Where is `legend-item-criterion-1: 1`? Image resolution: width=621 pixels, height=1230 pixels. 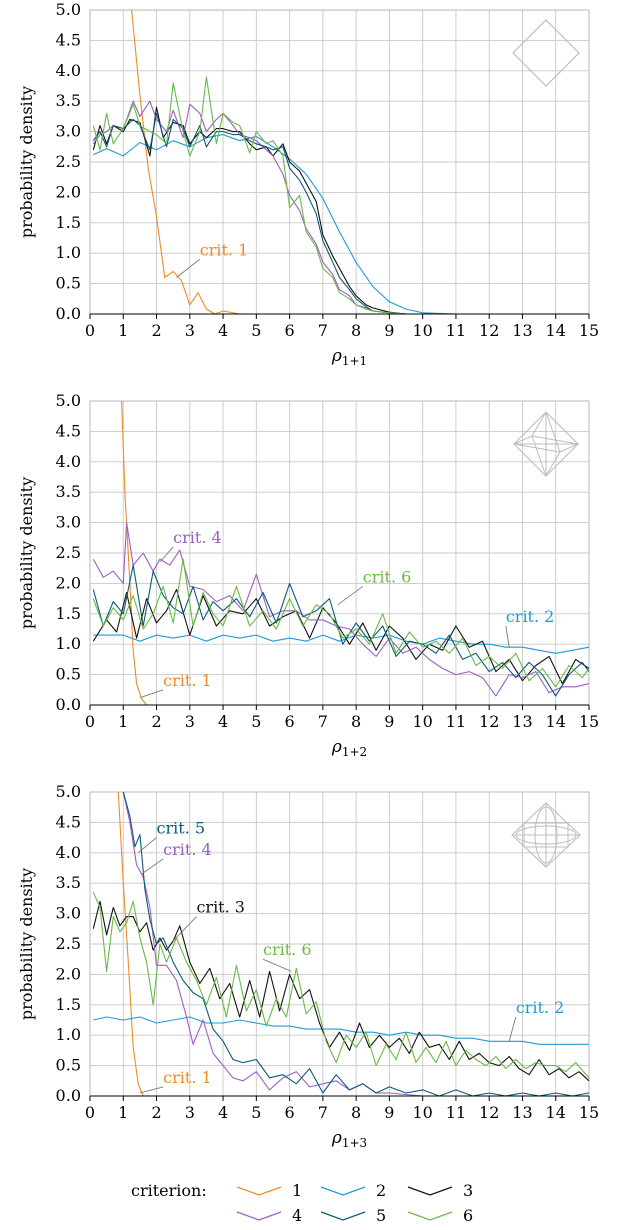 legend-item-criterion-1: 1 is located at coordinates (269, 1190).